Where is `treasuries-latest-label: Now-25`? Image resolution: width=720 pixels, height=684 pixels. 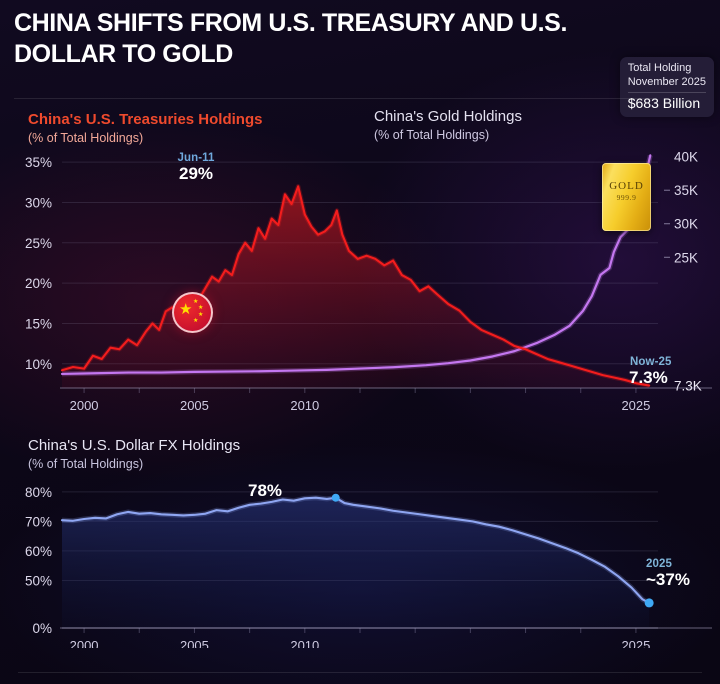 treasuries-latest-label: Now-25 is located at coordinates (651, 362).